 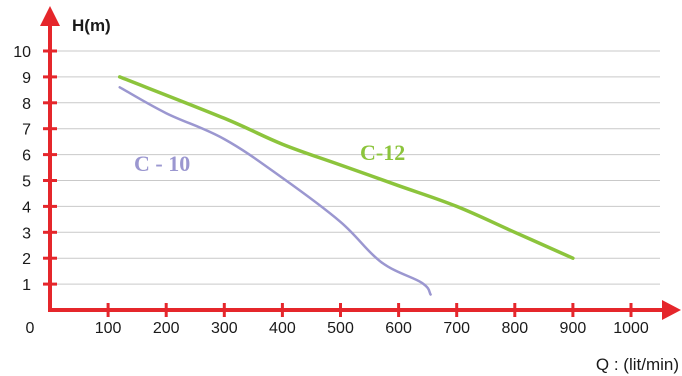 What do you see at coordinates (166, 328) in the screenshot?
I see `x-tick-label-200: 200` at bounding box center [166, 328].